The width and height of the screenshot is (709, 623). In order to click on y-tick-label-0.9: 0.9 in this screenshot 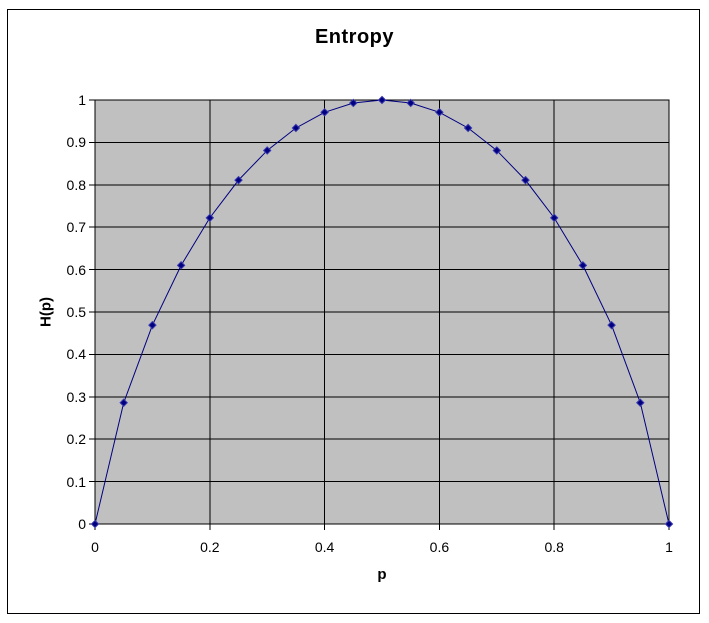, I will do `click(76, 142)`.